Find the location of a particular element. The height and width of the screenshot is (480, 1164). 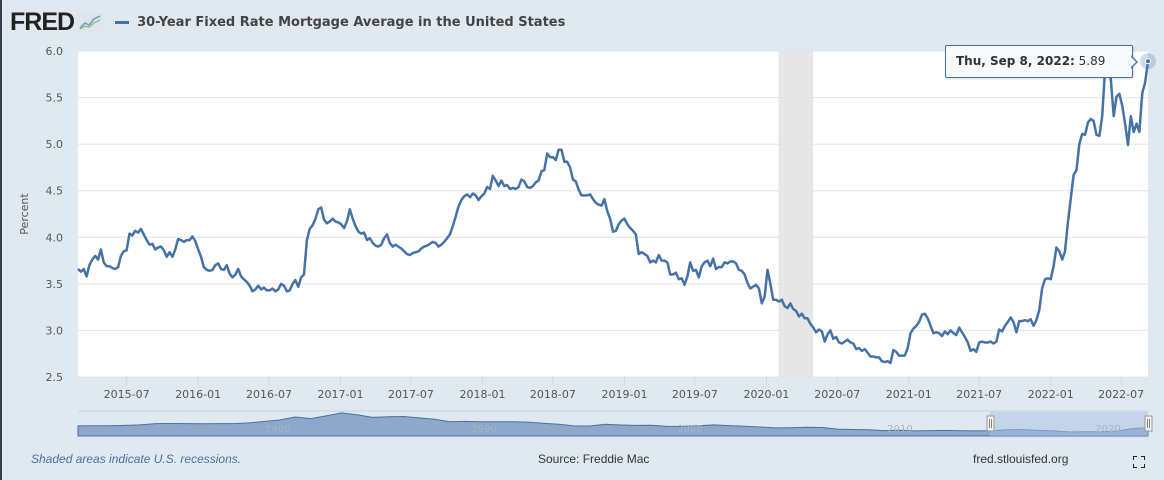

navigator-year-label: 2000 is located at coordinates (689, 429).